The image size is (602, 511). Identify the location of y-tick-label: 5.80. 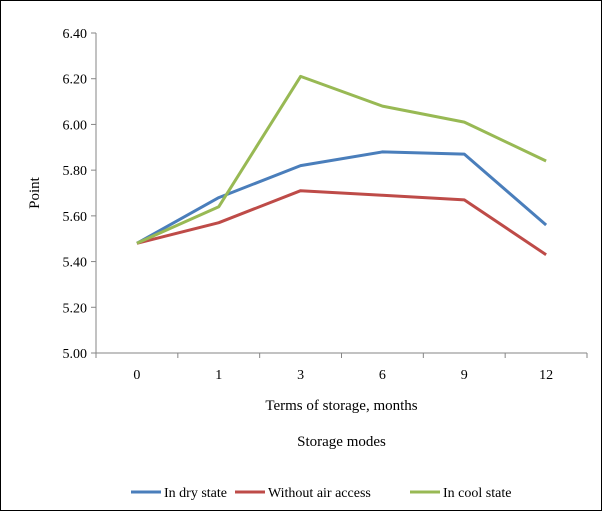
(75, 171).